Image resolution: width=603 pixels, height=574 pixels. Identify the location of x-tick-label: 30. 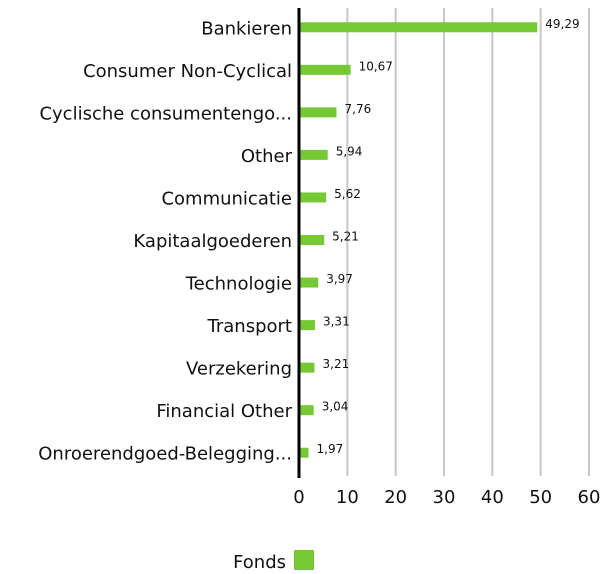
(444, 497).